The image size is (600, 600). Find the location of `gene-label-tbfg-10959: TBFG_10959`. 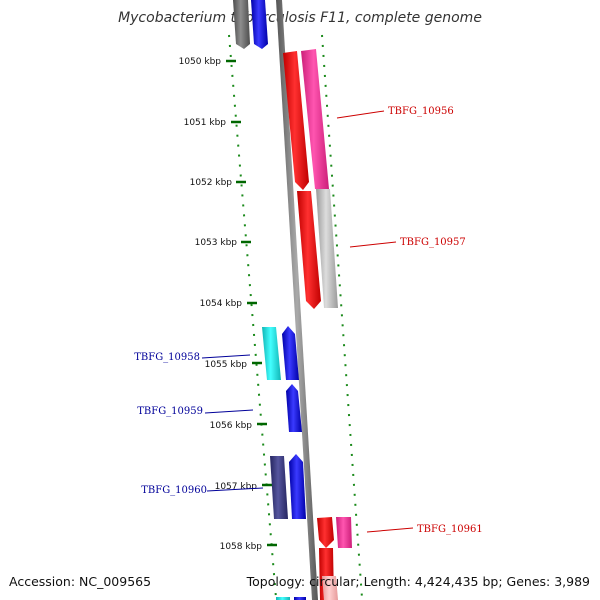

gene-label-tbfg-10959: TBFG_10959 is located at coordinates (170, 411).